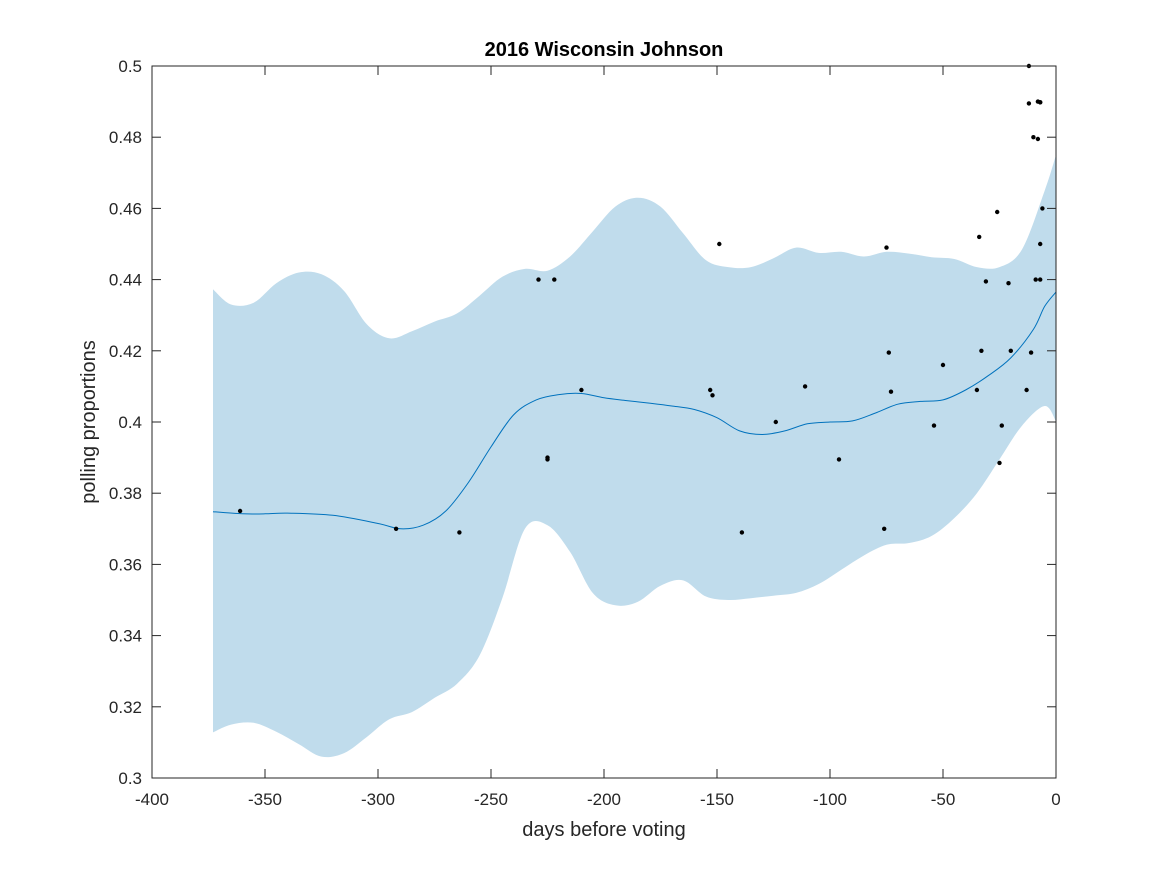 The image size is (1167, 875). Describe the element at coordinates (1055, 799) in the screenshot. I see `x-tick-label: 0` at that location.